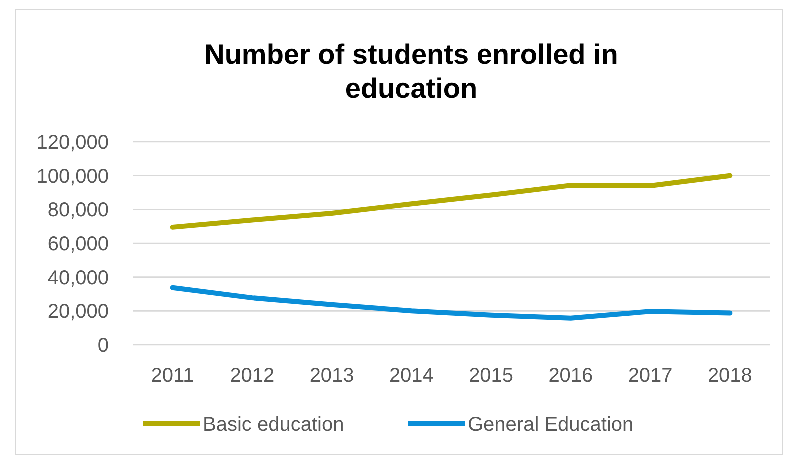 The image size is (787, 455). I want to click on y-tick-label: 80,000, so click(78, 211).